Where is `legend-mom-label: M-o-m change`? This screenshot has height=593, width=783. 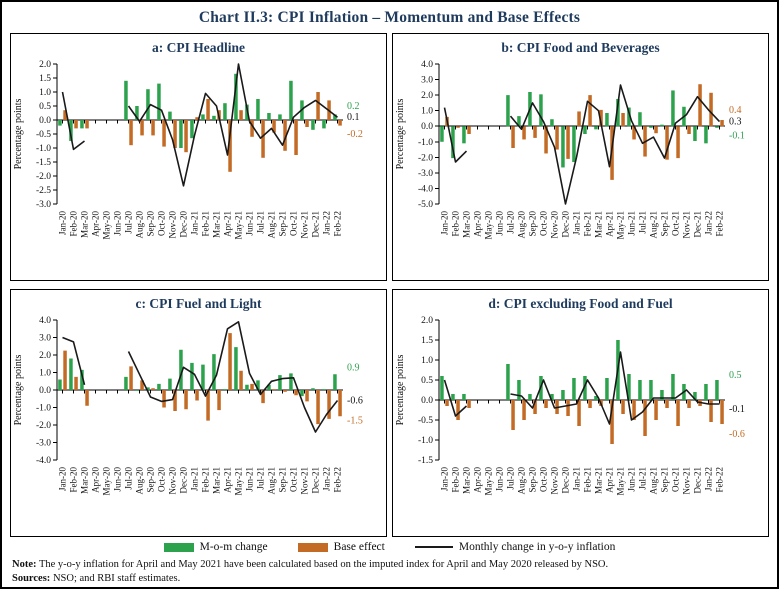
legend-mom-label: M-o-m change is located at coordinates (233, 547).